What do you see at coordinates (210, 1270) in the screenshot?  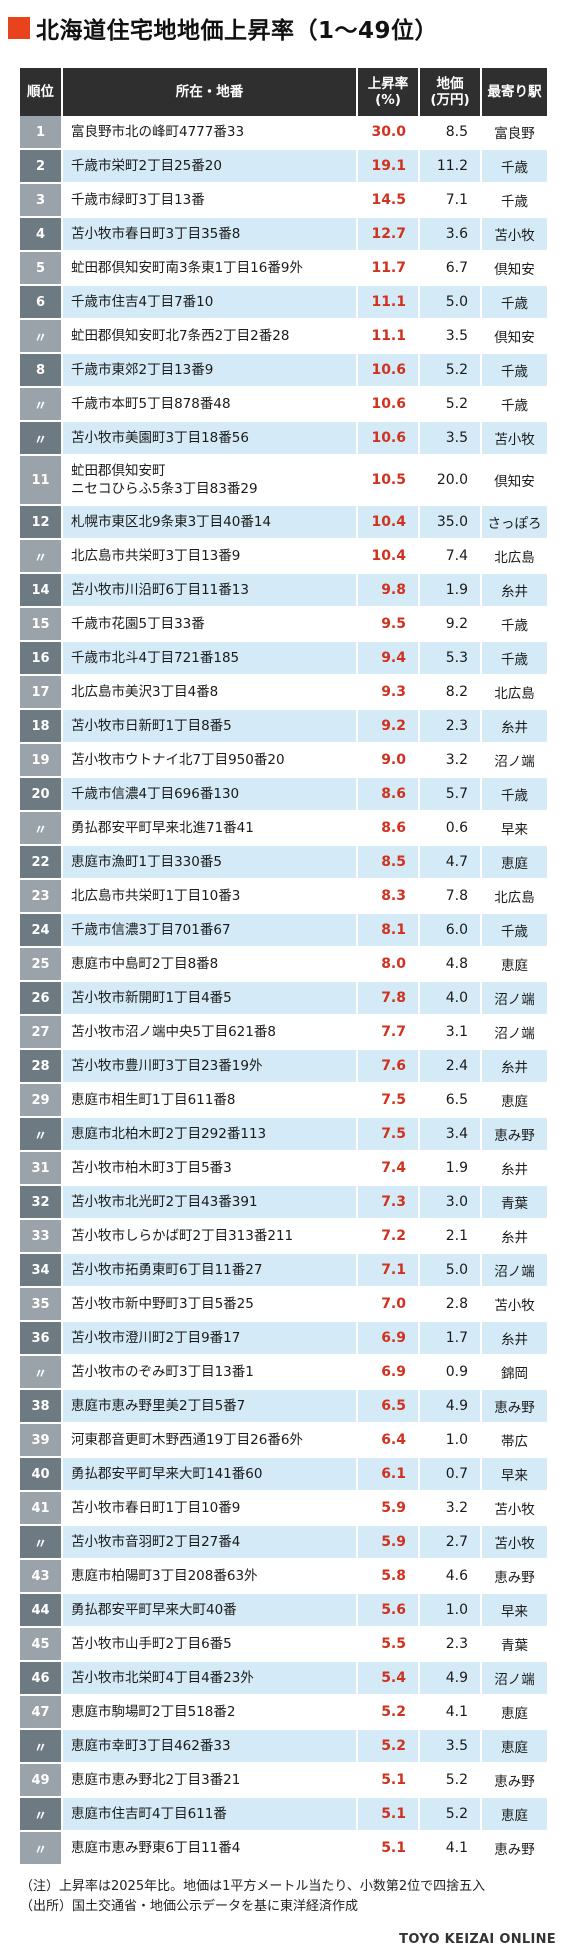 I see `address-cell: 苫小牧市拓勇東町6丁目11番27` at bounding box center [210, 1270].